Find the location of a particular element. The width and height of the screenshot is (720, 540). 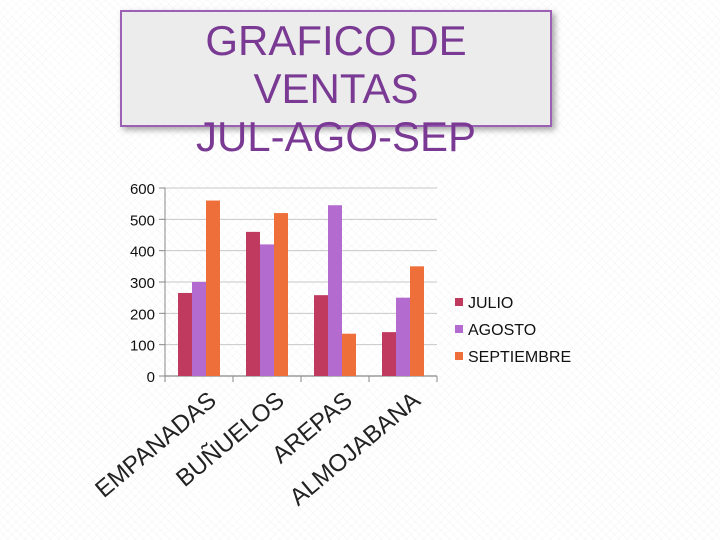

legend-label-agosto: AGOSTO is located at coordinates (502, 330).